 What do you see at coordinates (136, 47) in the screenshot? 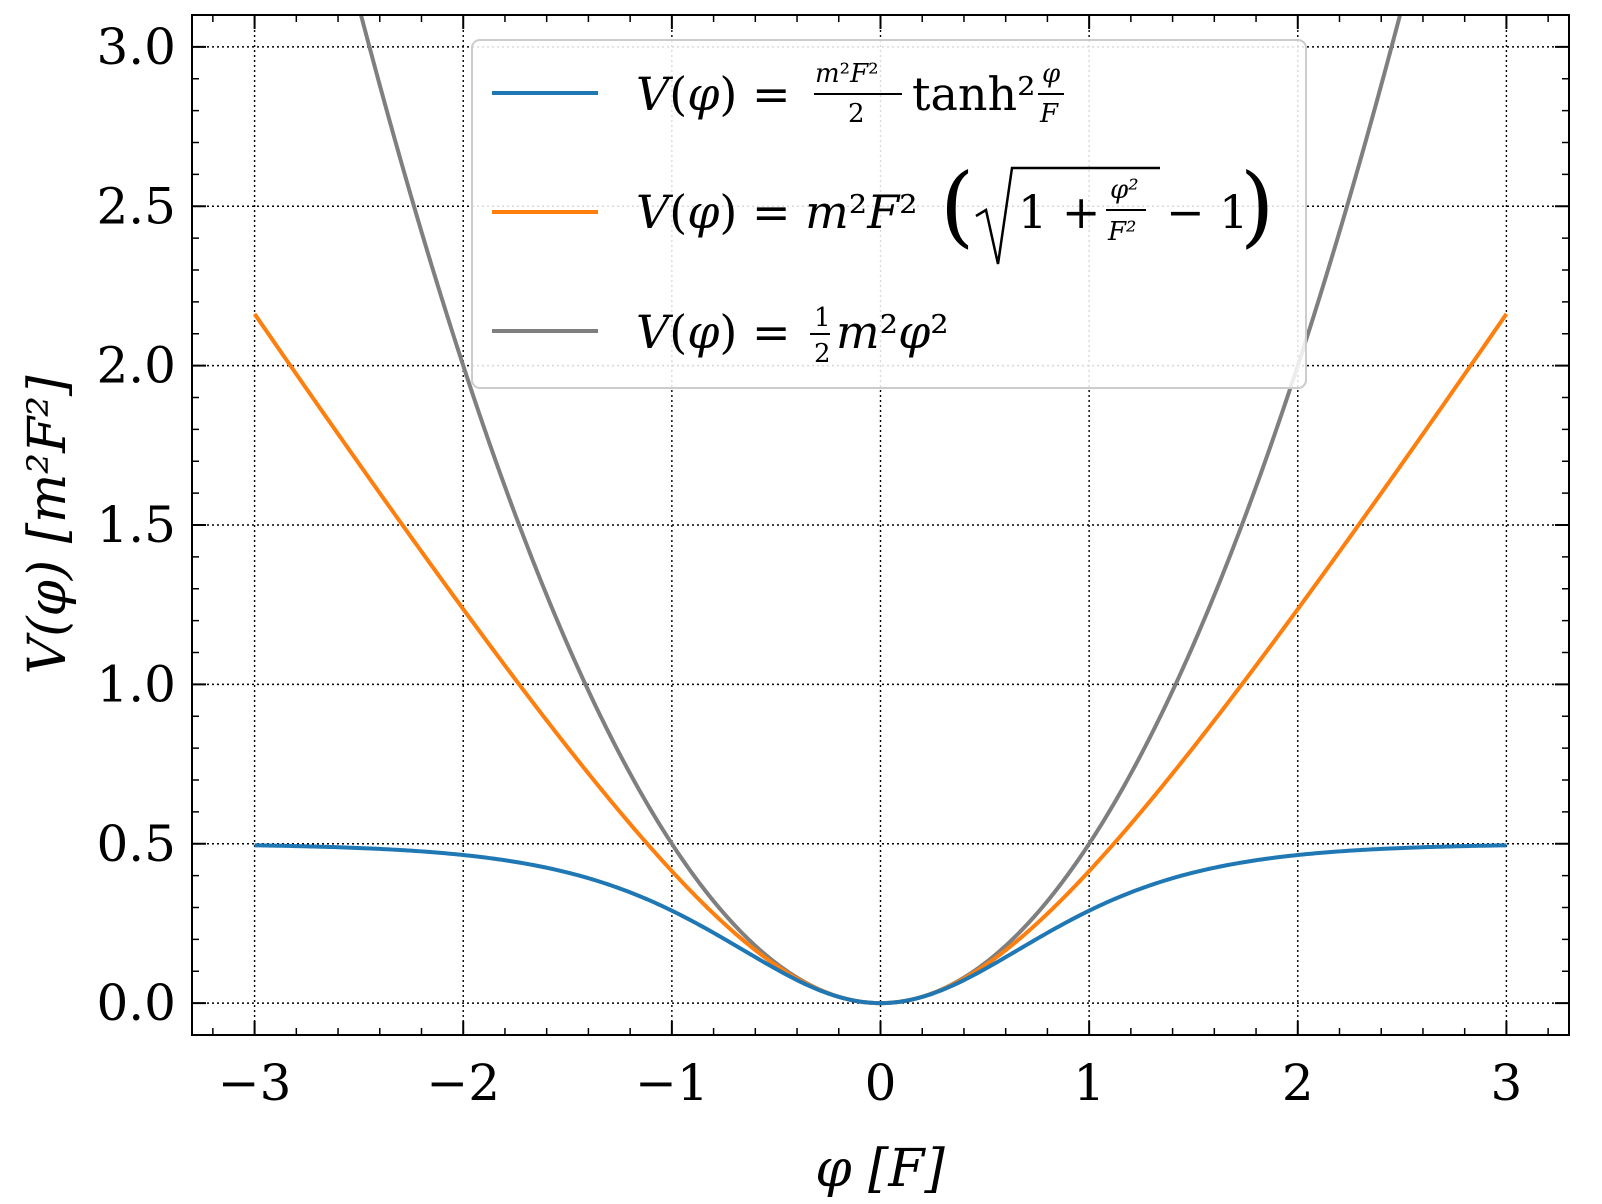
I see `y-tick-label: 3.0` at bounding box center [136, 47].